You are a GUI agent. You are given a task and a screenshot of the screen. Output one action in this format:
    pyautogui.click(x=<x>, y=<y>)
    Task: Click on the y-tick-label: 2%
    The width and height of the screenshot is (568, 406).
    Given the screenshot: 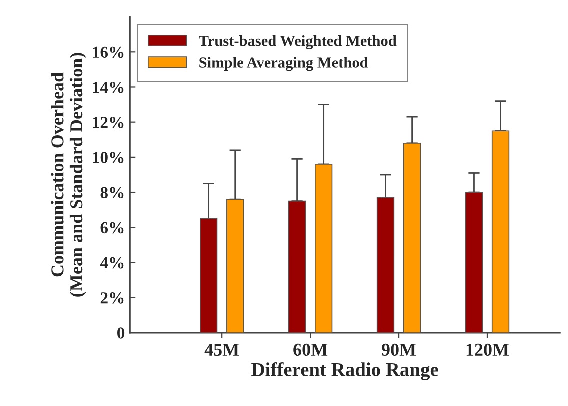 What is the action you would take?
    pyautogui.click(x=112, y=298)
    